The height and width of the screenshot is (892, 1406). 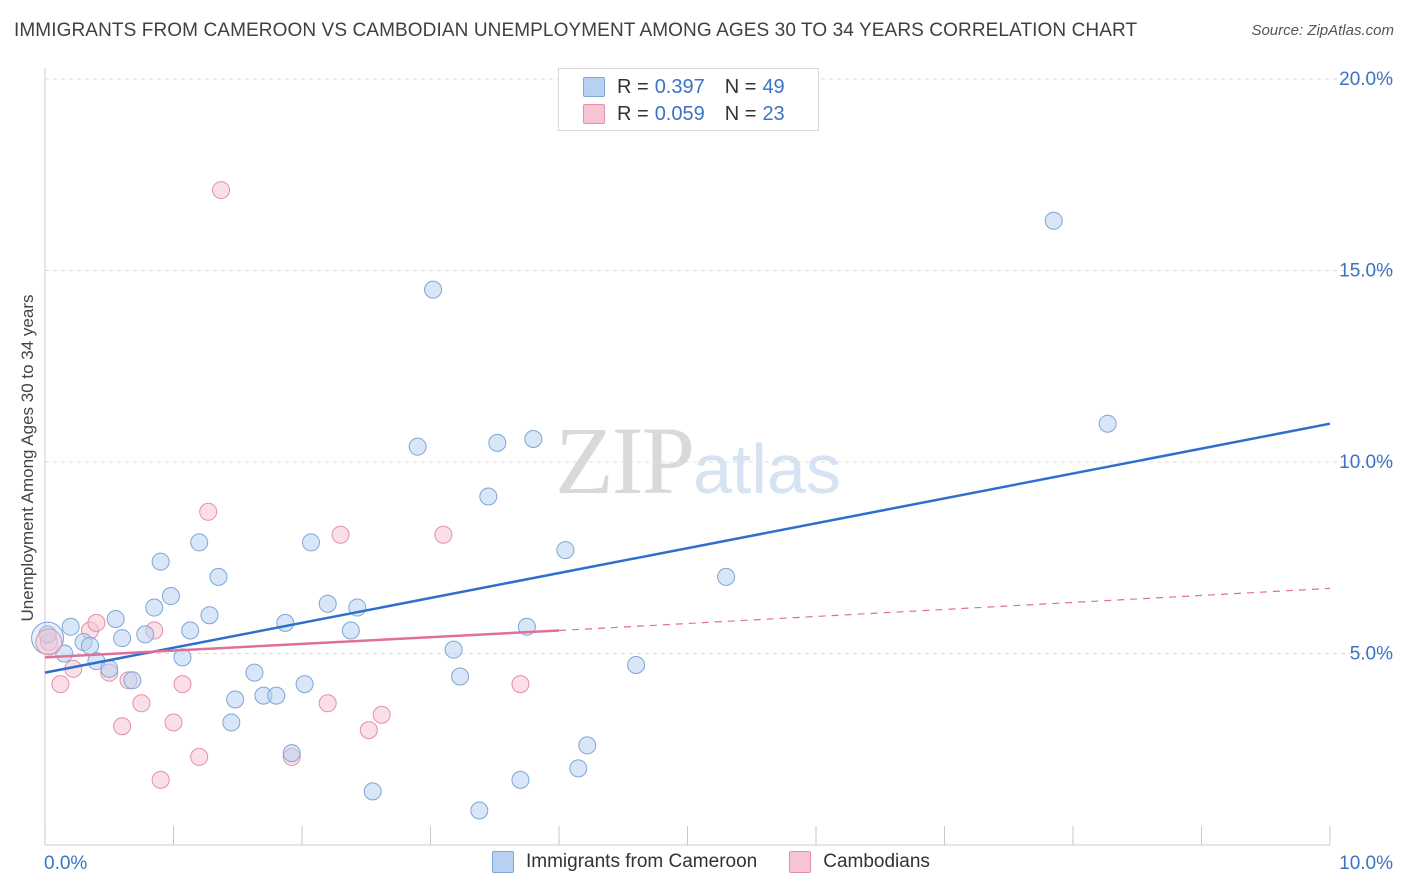 I want to click on stats-row-cameroon: R = 0.397 N = 49, so click(x=684, y=87).